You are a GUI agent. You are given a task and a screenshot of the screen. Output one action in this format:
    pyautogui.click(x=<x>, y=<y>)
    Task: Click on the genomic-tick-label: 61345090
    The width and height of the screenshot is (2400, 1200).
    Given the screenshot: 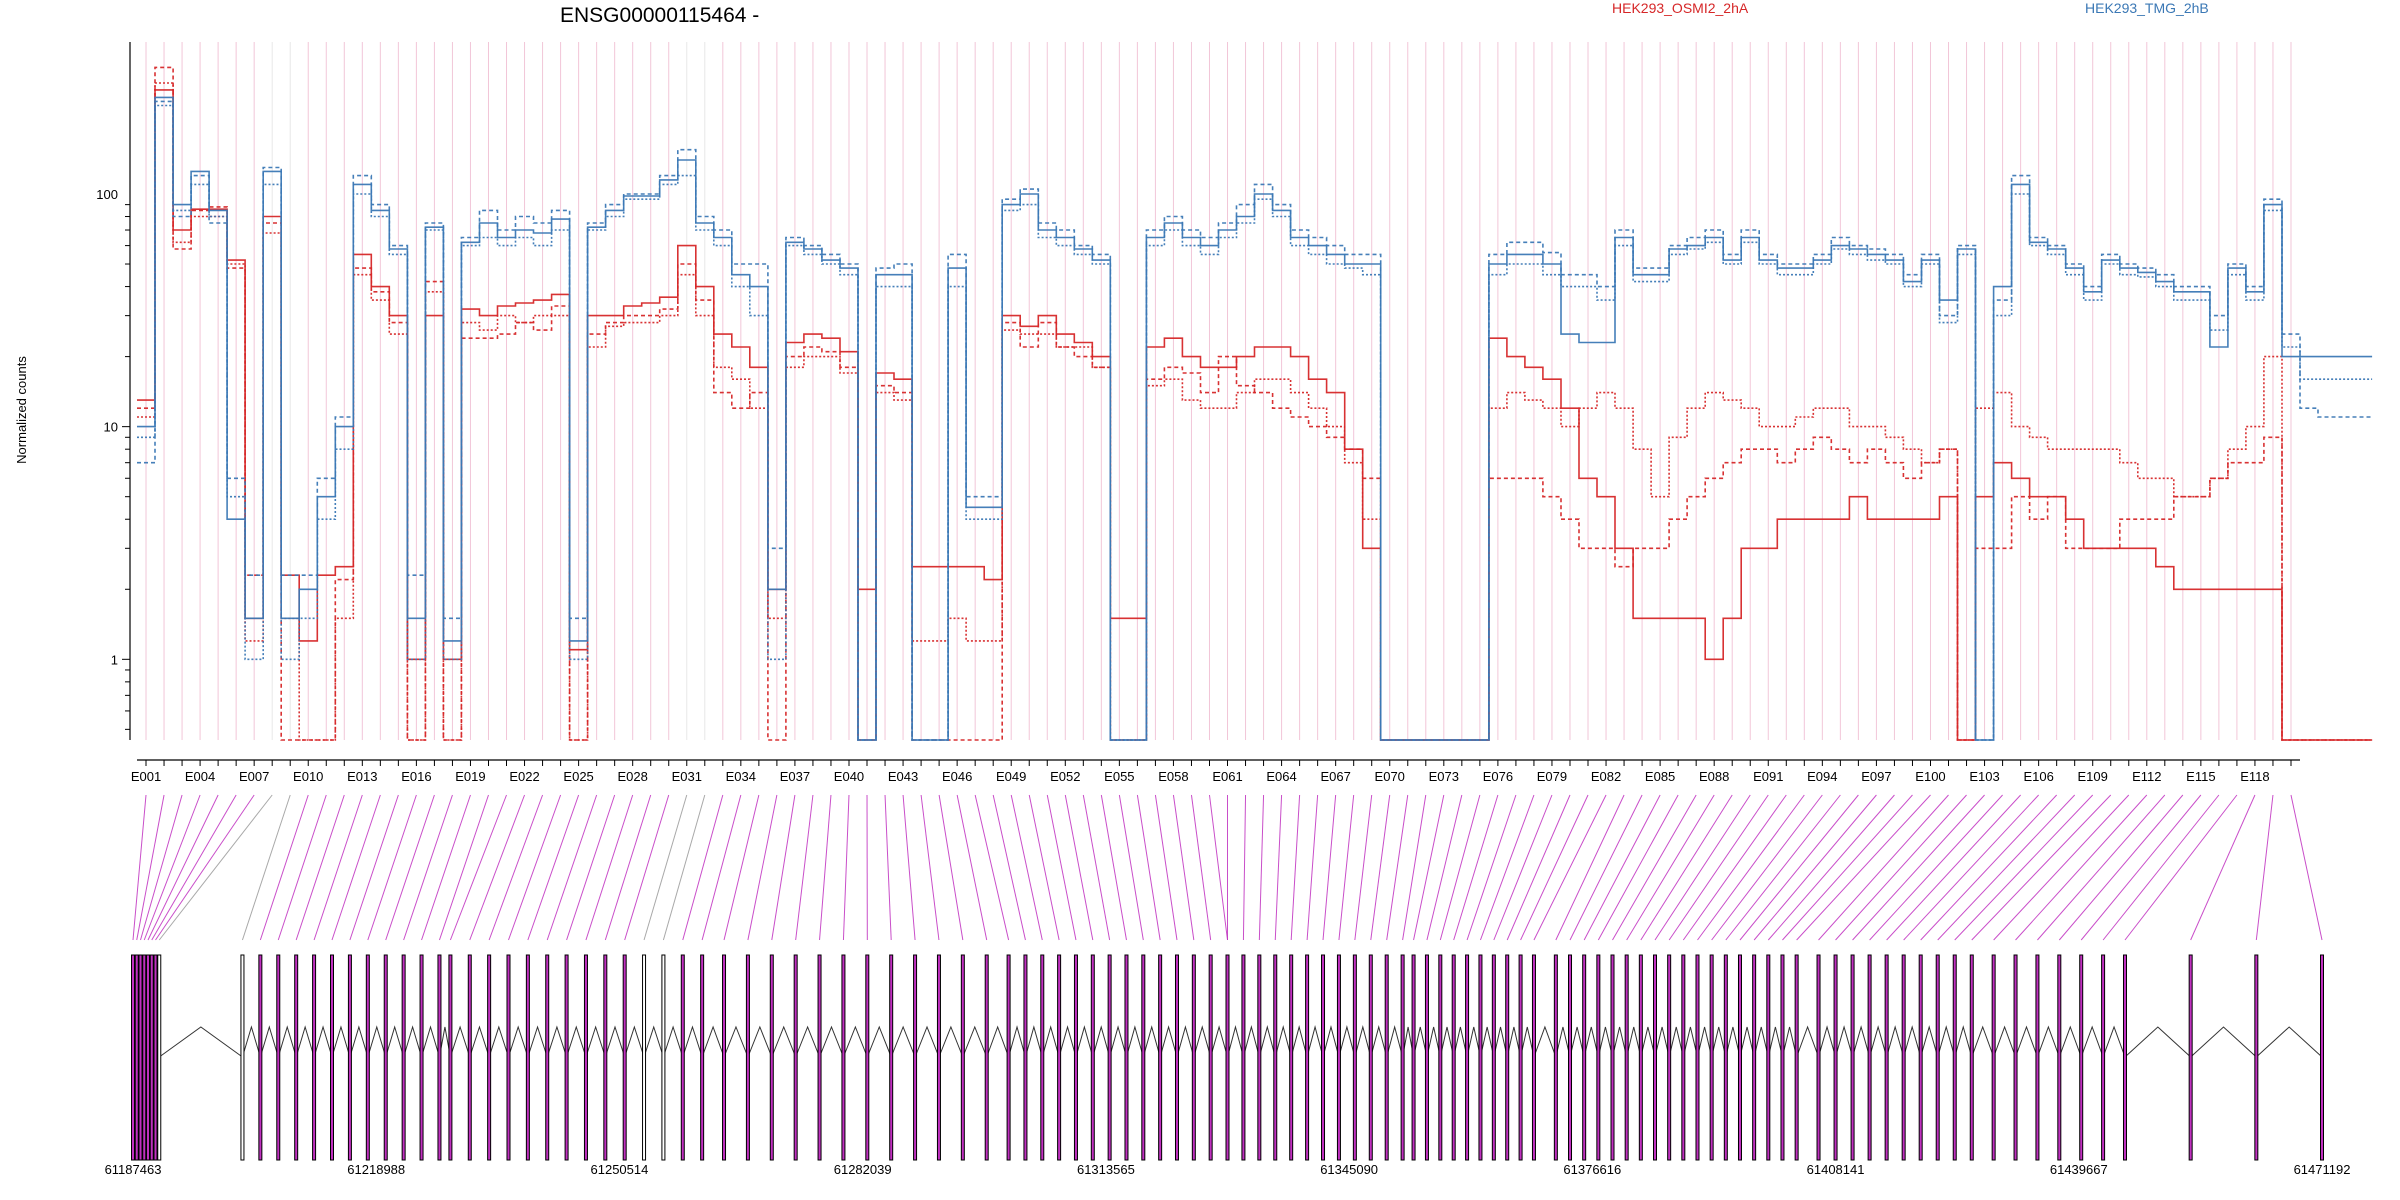 What is the action you would take?
    pyautogui.click(x=1349, y=1169)
    